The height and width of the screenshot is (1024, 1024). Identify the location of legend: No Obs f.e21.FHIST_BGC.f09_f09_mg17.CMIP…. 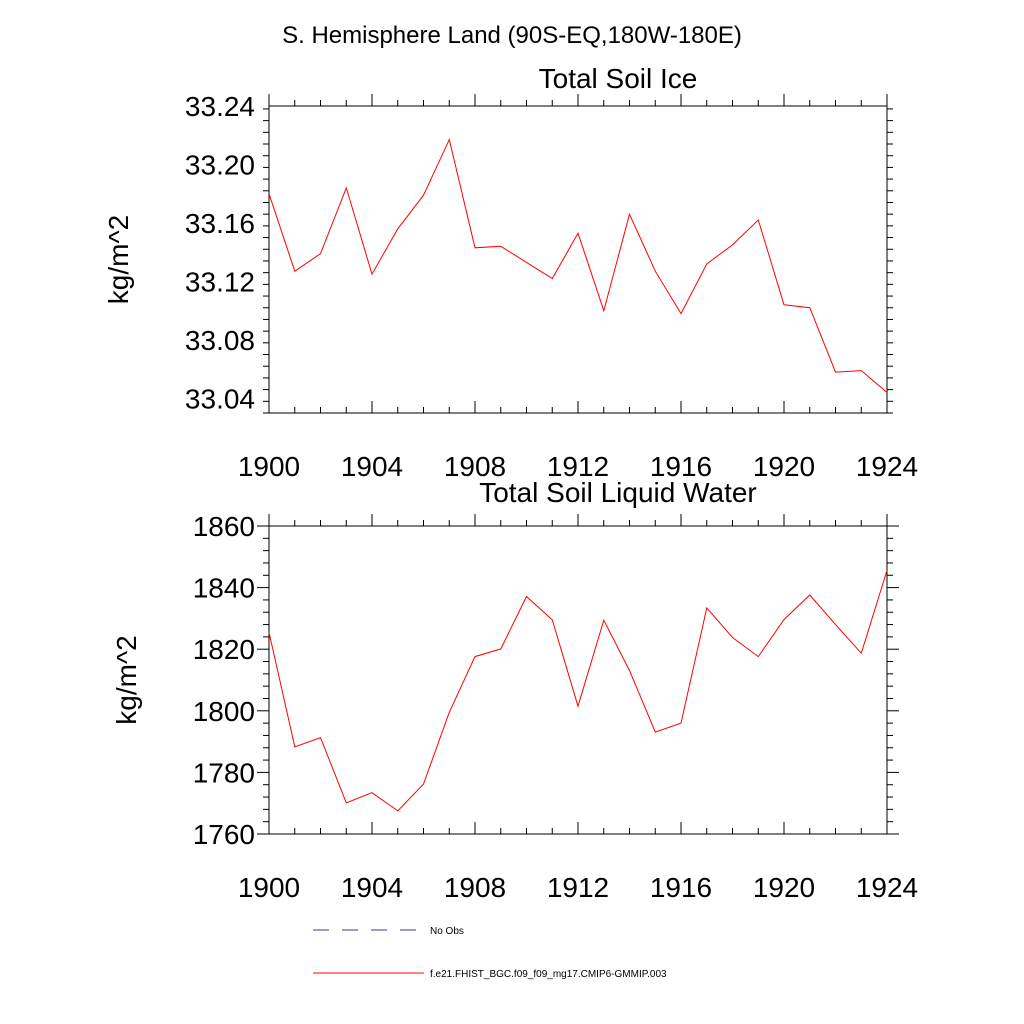
(490, 953).